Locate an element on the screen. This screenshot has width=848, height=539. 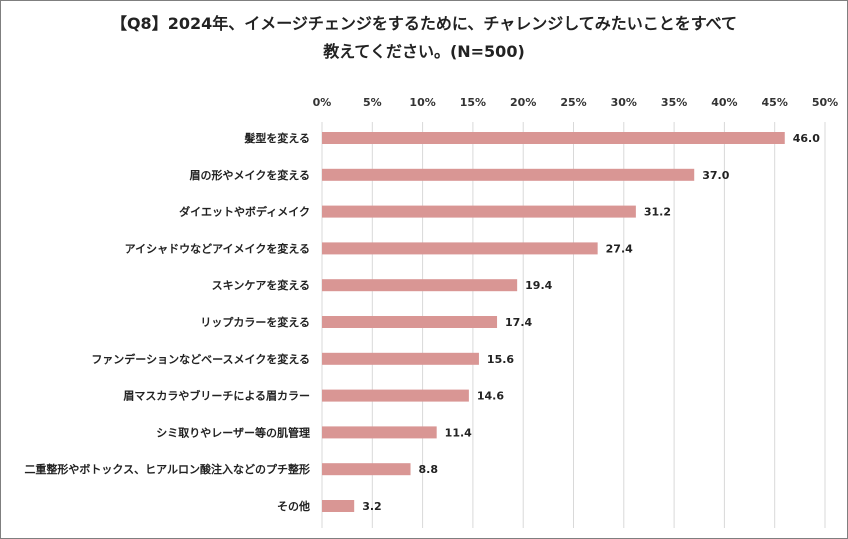
x-tick-label: 50% is located at coordinates (825, 102).